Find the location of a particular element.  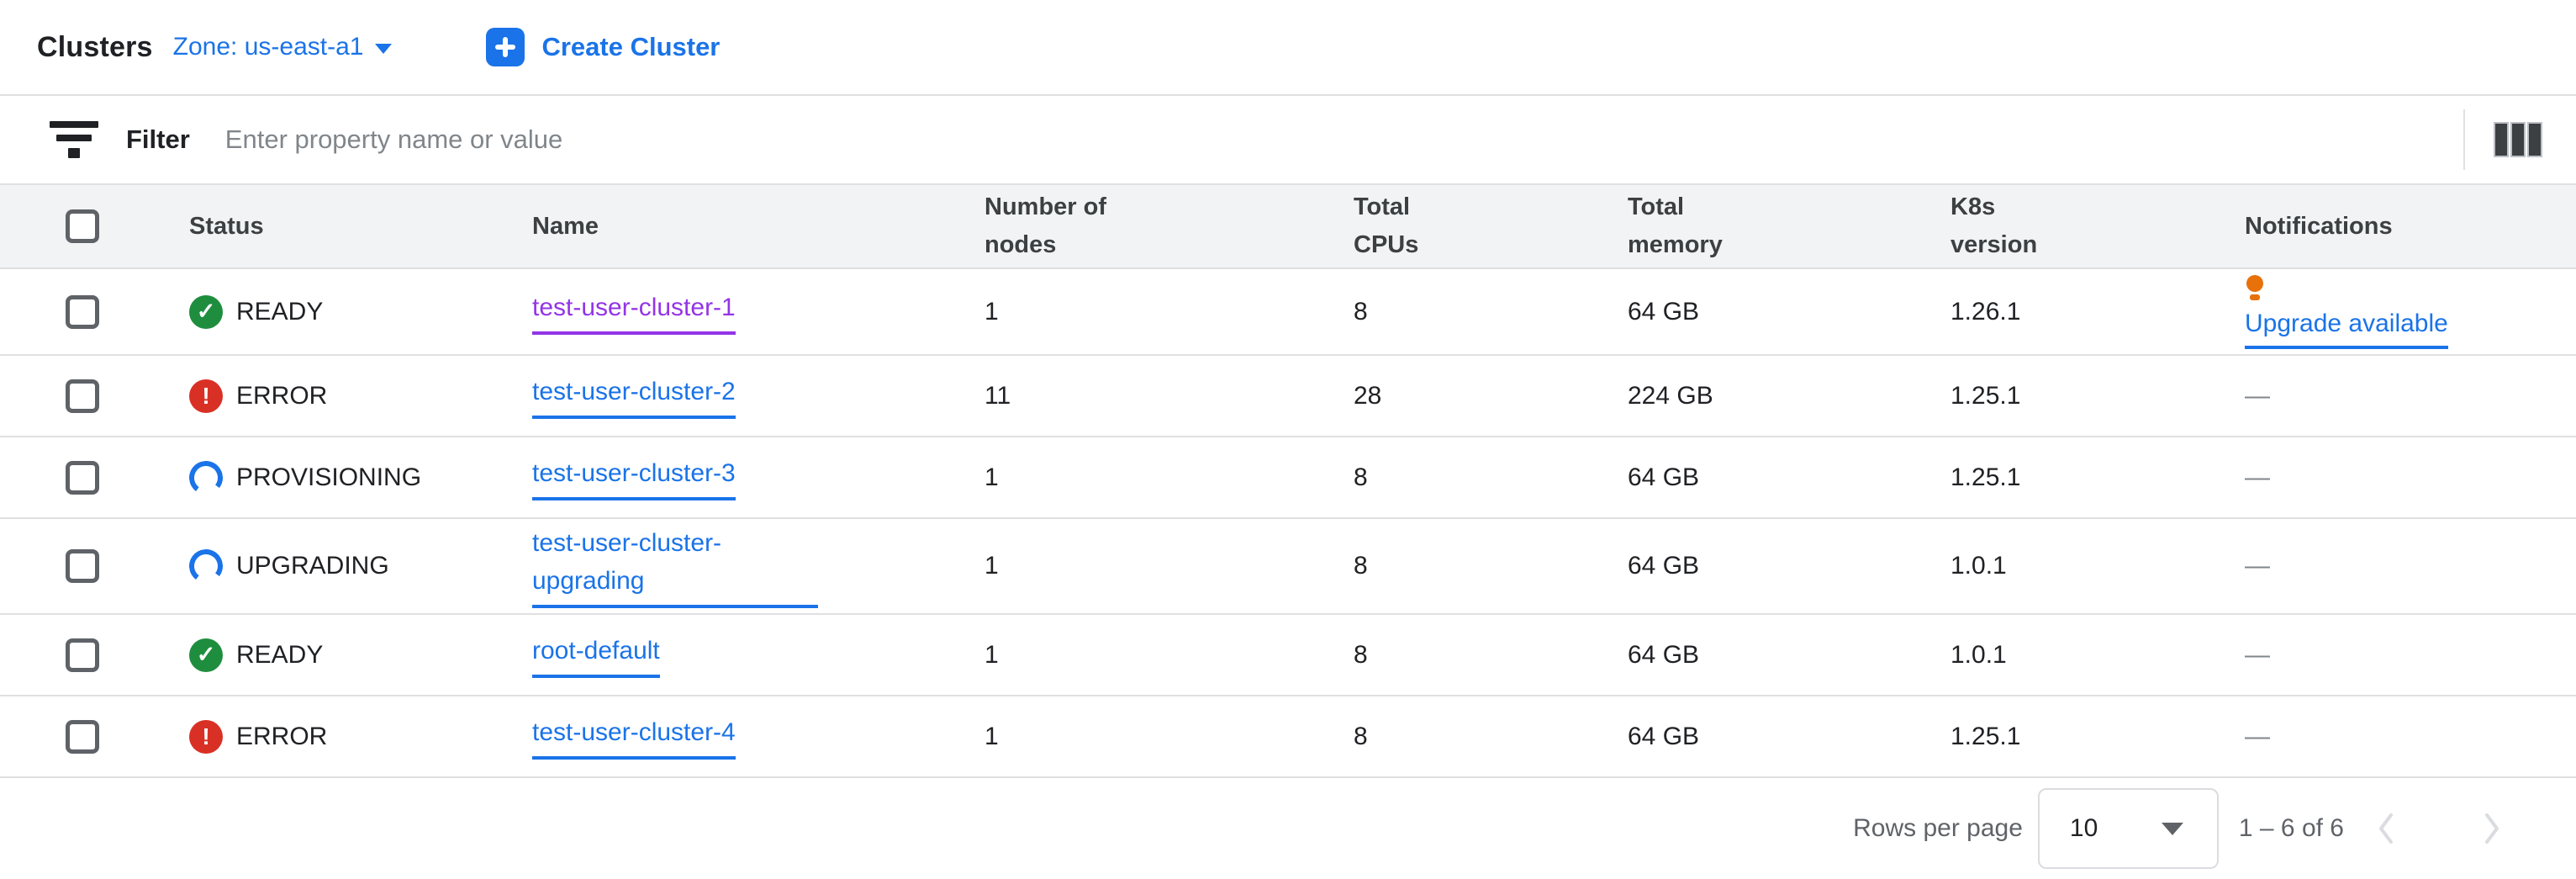

select-all-cell is located at coordinates (127, 226).